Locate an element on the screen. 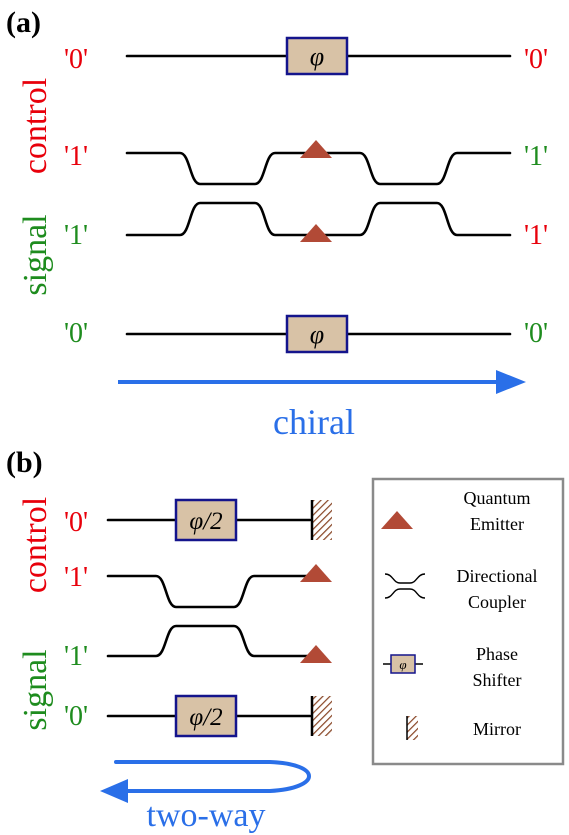 Image resolution: width=569 pixels, height=835 pixels. panel-b-label: (b) is located at coordinates (24, 462).